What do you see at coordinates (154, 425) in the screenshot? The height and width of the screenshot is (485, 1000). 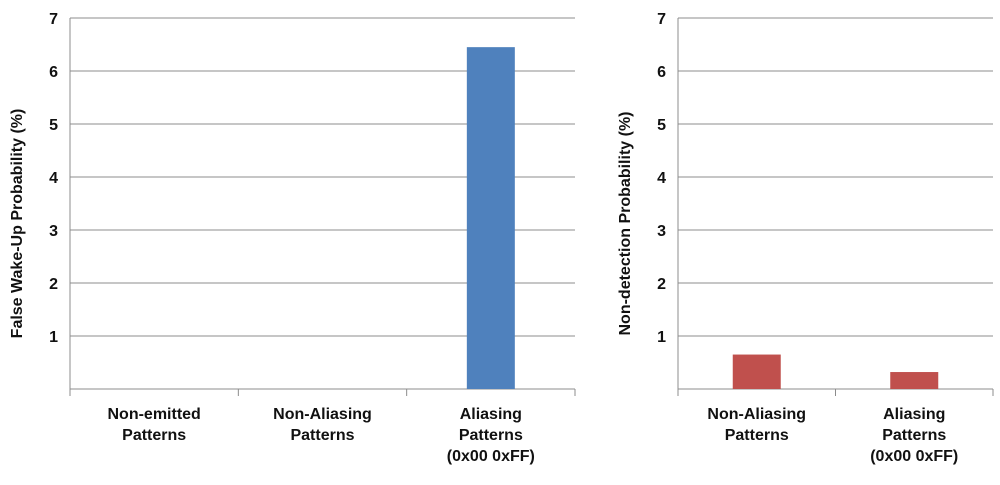 I see `x-category-label: Non-emitted Patterns` at bounding box center [154, 425].